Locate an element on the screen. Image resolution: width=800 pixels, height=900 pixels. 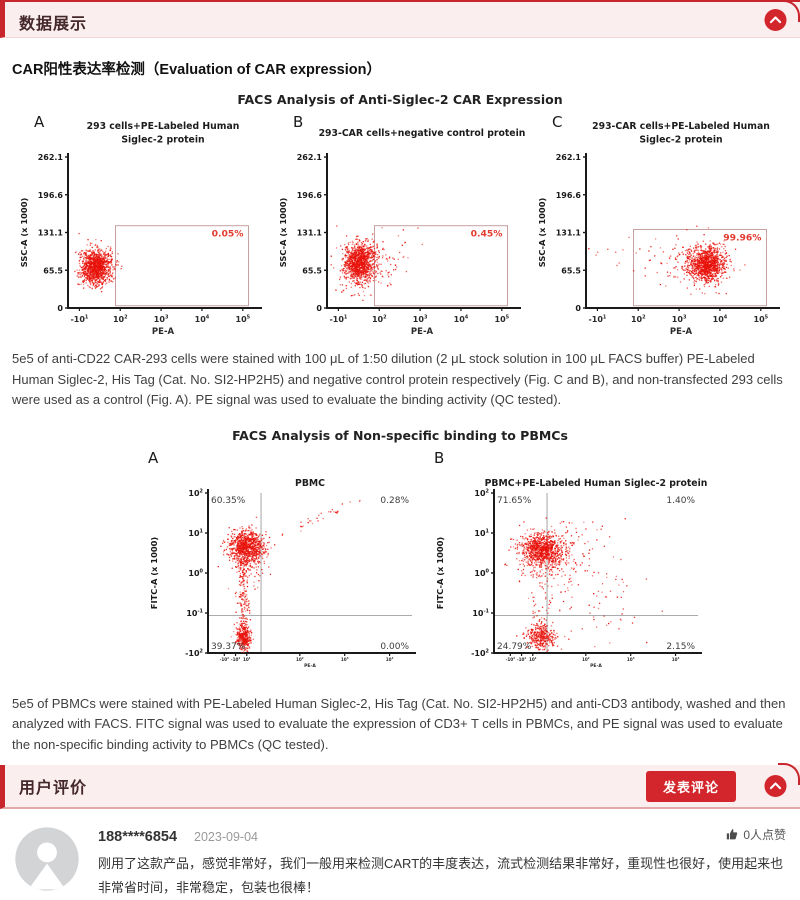
thumbs-up-icon is located at coordinates (732, 834).